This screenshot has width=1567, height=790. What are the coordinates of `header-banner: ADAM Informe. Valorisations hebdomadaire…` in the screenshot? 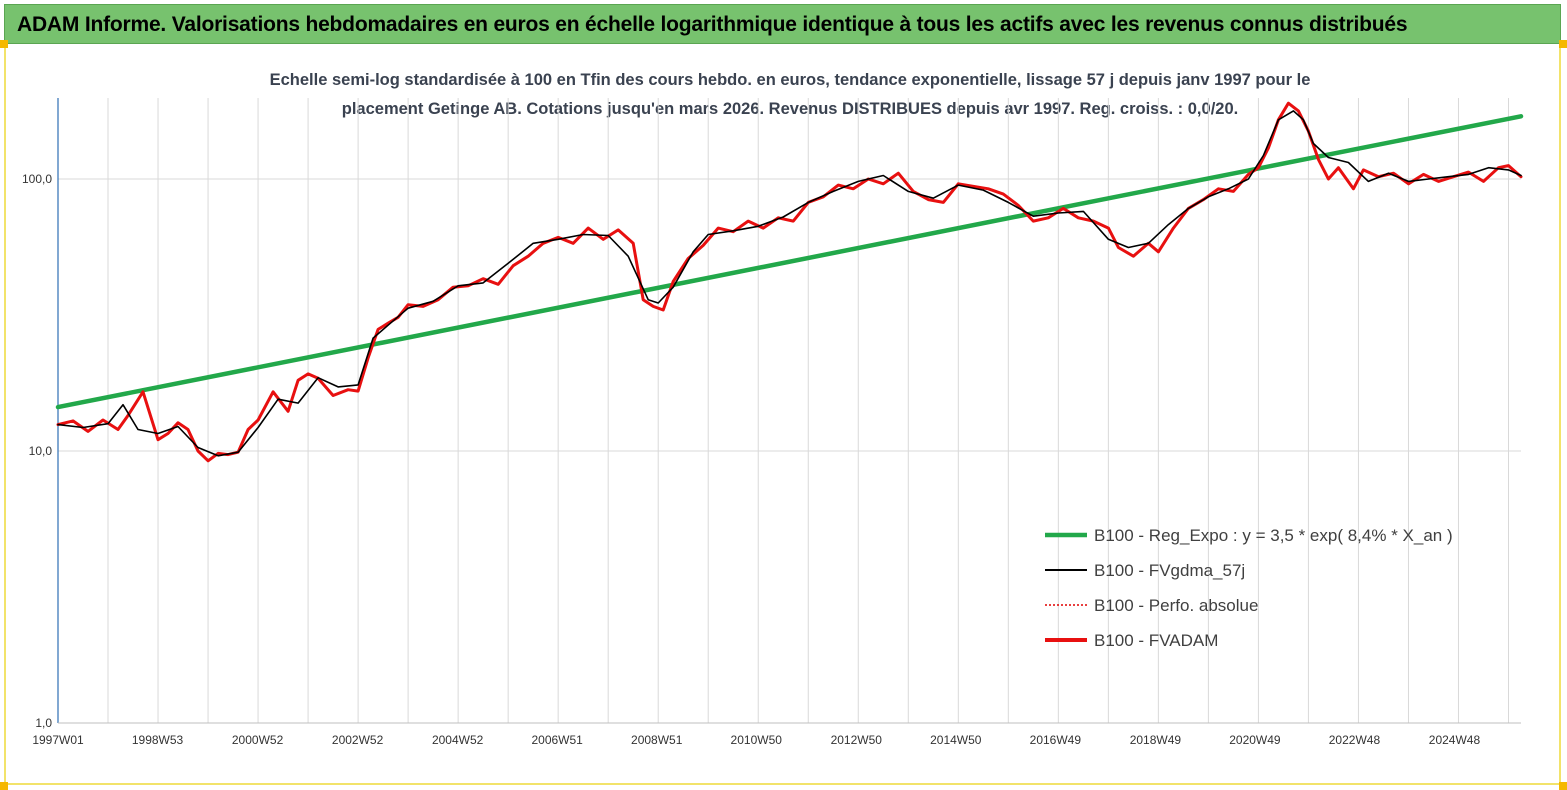 It's located at (782, 24).